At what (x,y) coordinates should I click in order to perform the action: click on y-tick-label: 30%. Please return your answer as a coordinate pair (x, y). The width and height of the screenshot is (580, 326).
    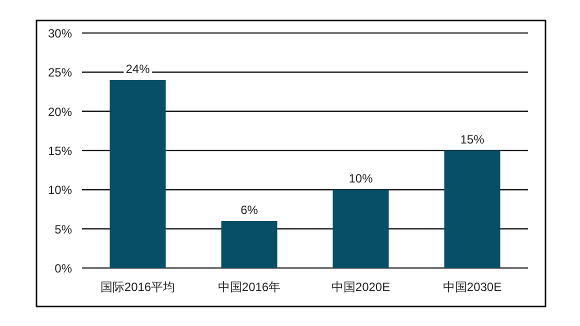
    Looking at the image, I should click on (60, 33).